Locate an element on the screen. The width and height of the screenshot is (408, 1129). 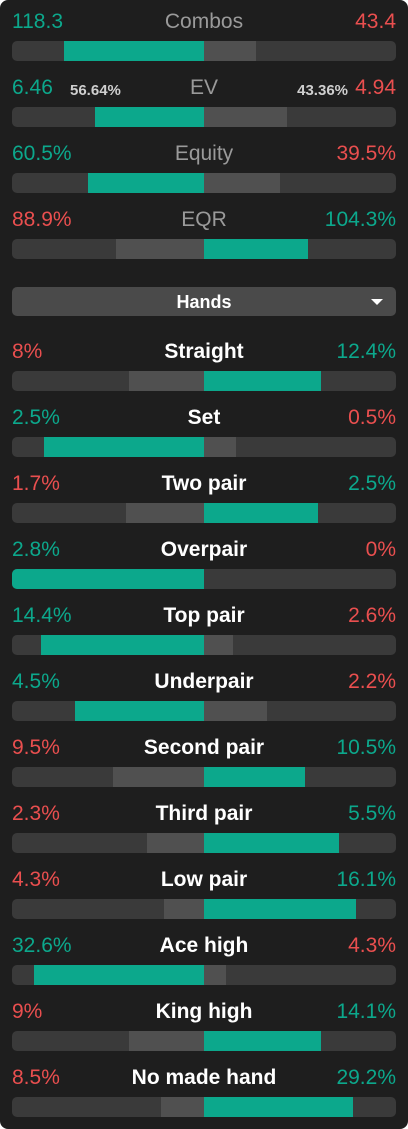
right-value: 16.1% is located at coordinates (366, 879).